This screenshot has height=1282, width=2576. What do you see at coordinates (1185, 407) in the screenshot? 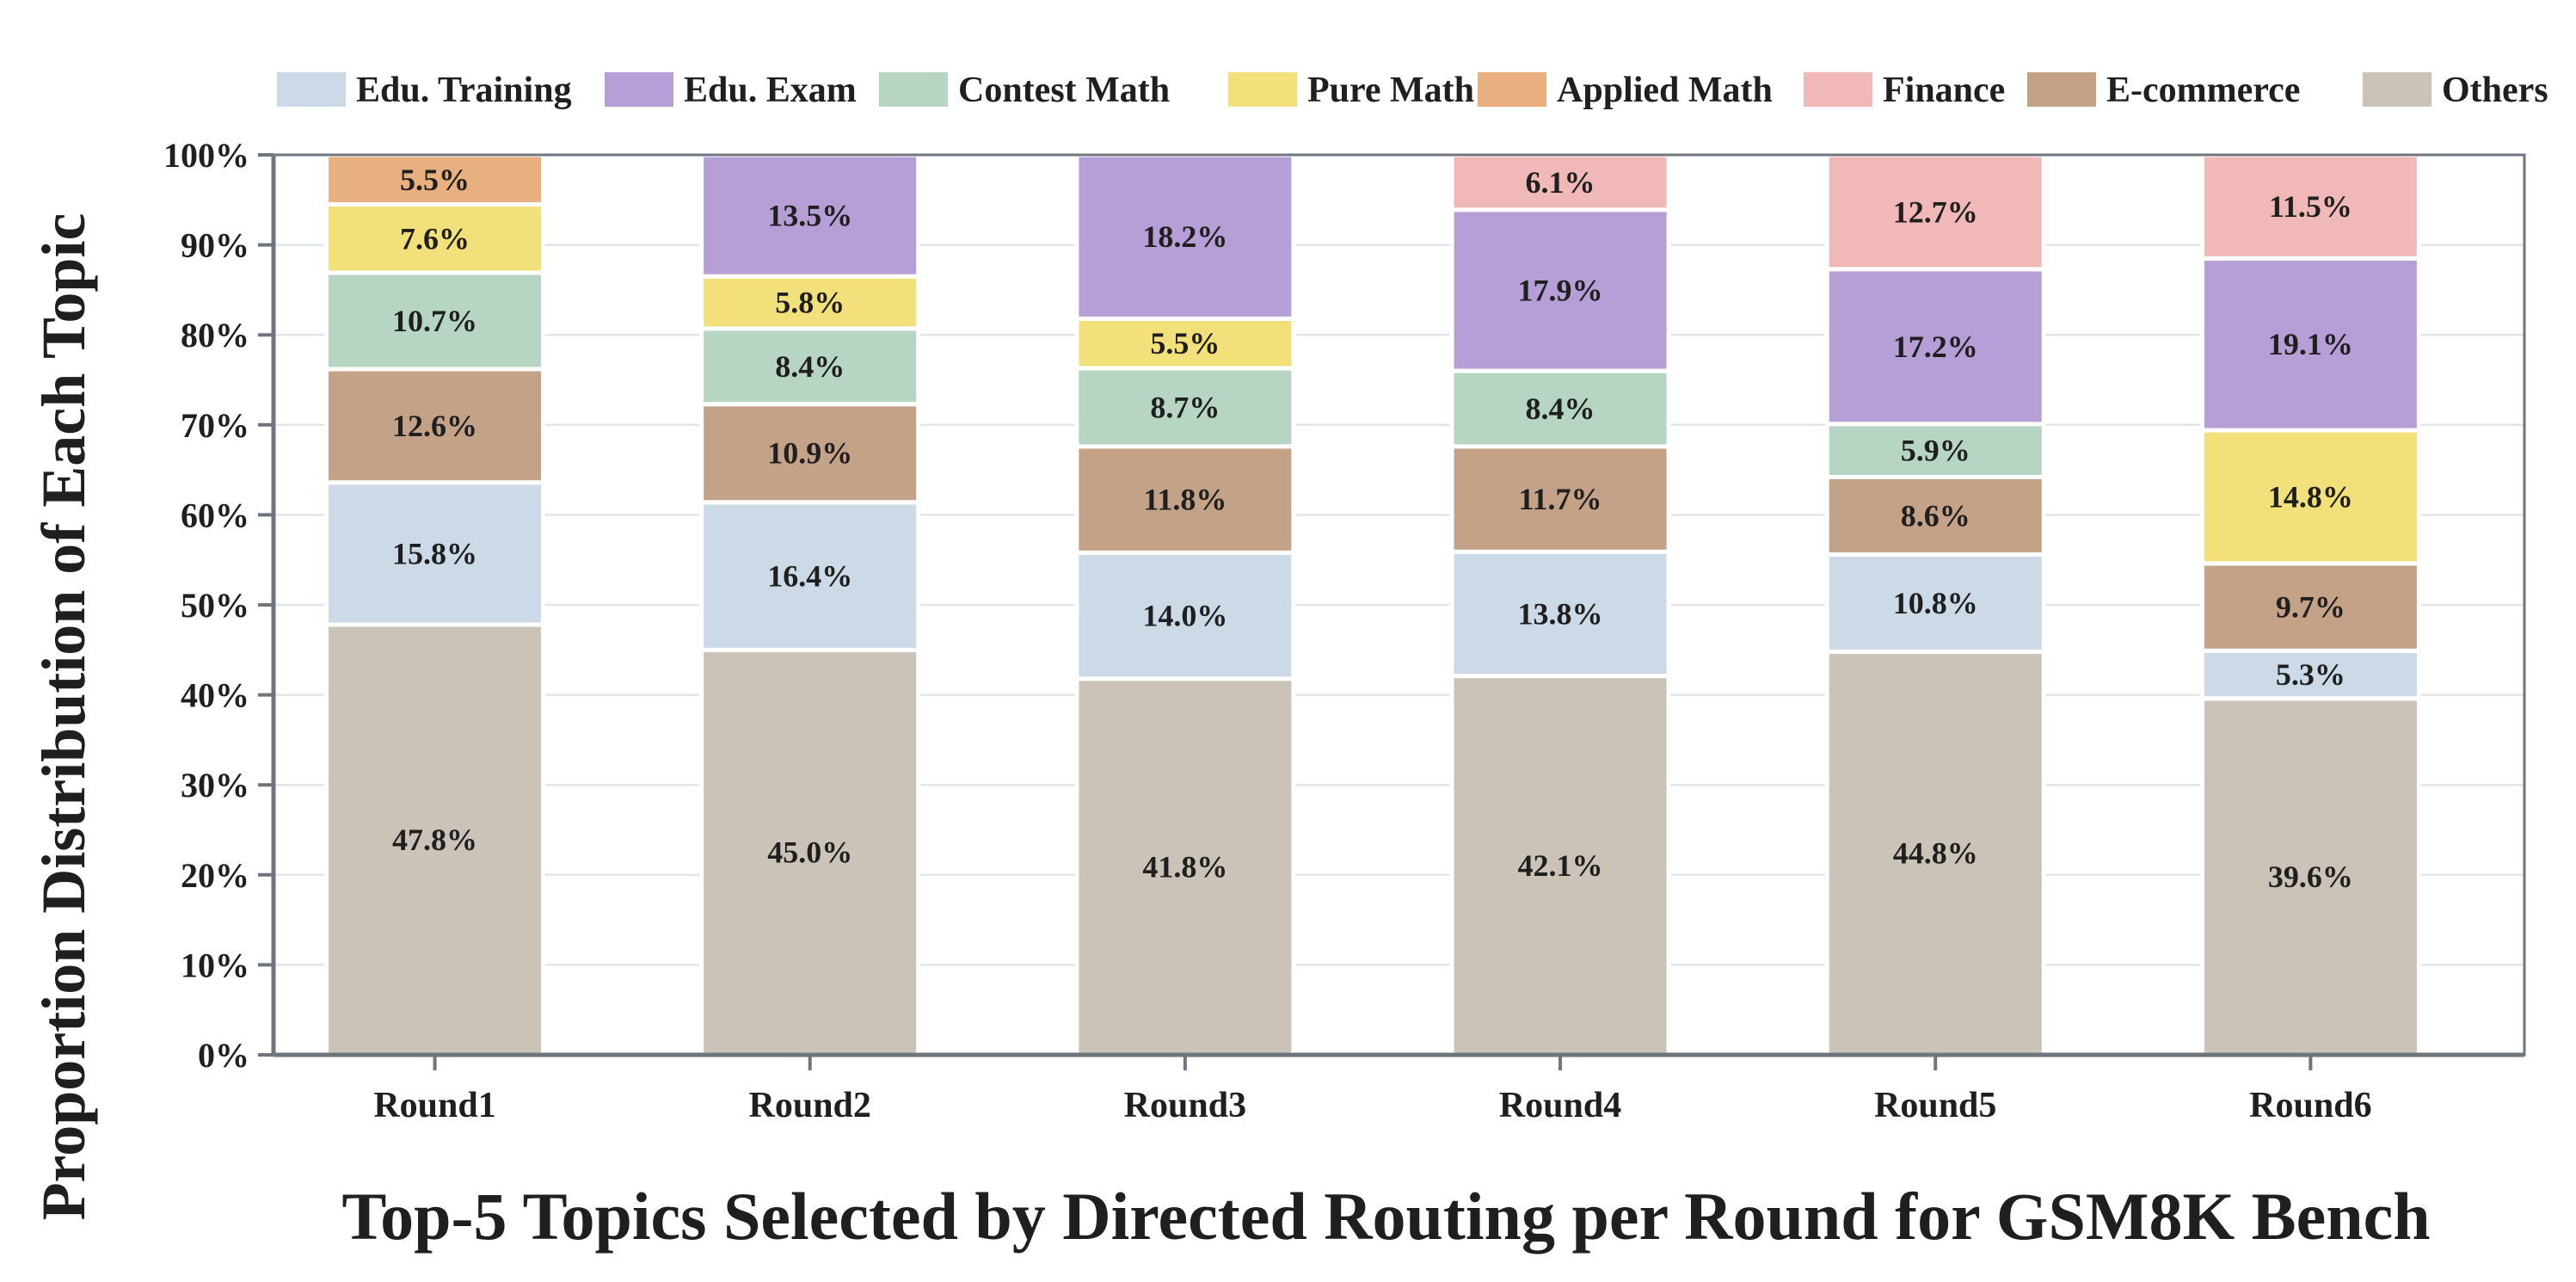
I see `data-label: 8.7%` at bounding box center [1185, 407].